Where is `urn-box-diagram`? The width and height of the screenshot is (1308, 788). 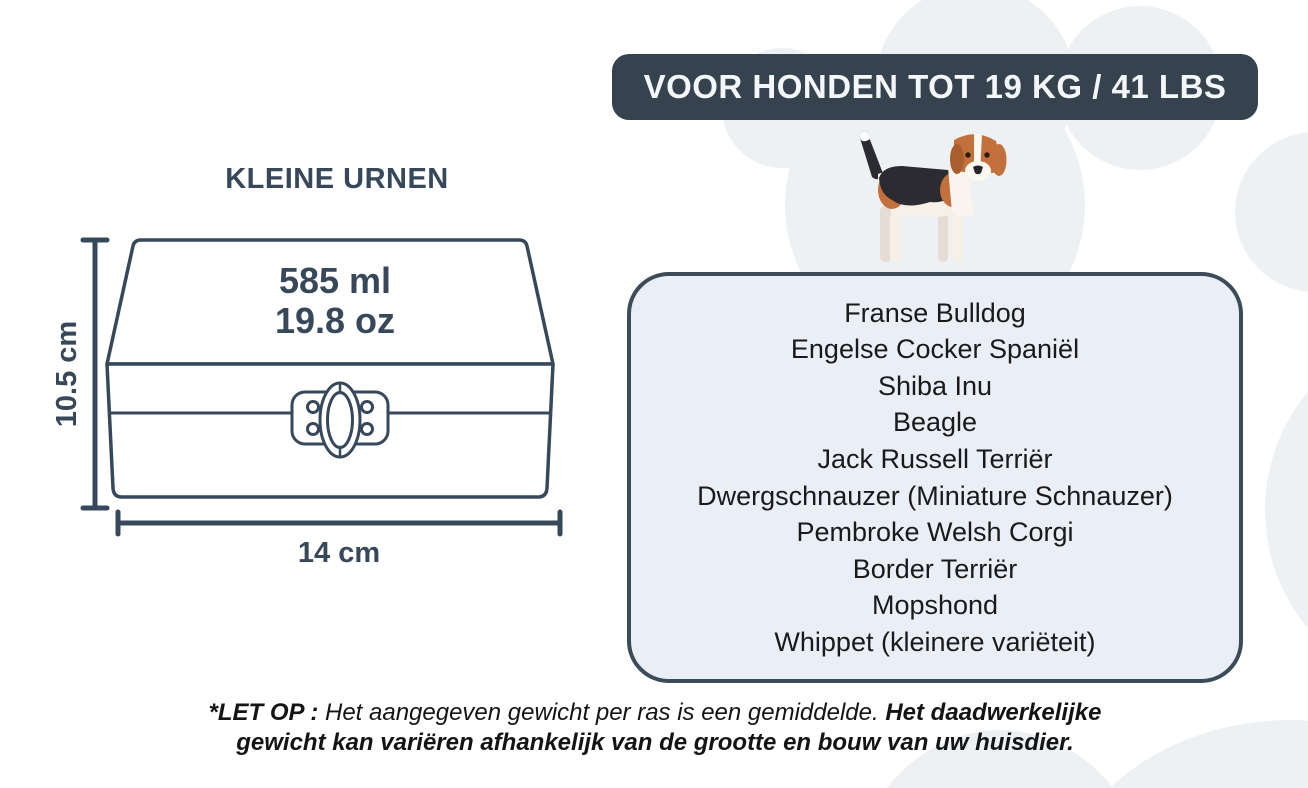
urn-box-diagram is located at coordinates (321, 387).